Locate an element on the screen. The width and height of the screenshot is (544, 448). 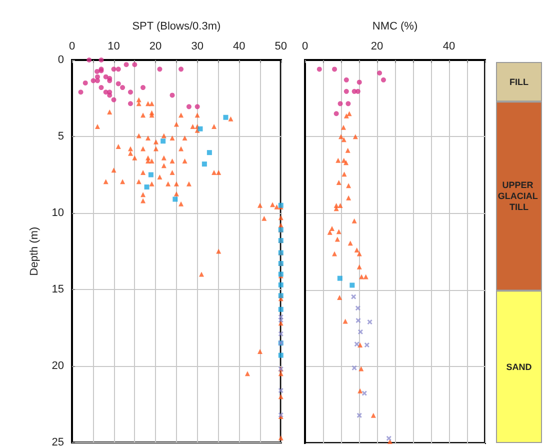
y-tick-label: 0 is located at coordinates (61, 60).